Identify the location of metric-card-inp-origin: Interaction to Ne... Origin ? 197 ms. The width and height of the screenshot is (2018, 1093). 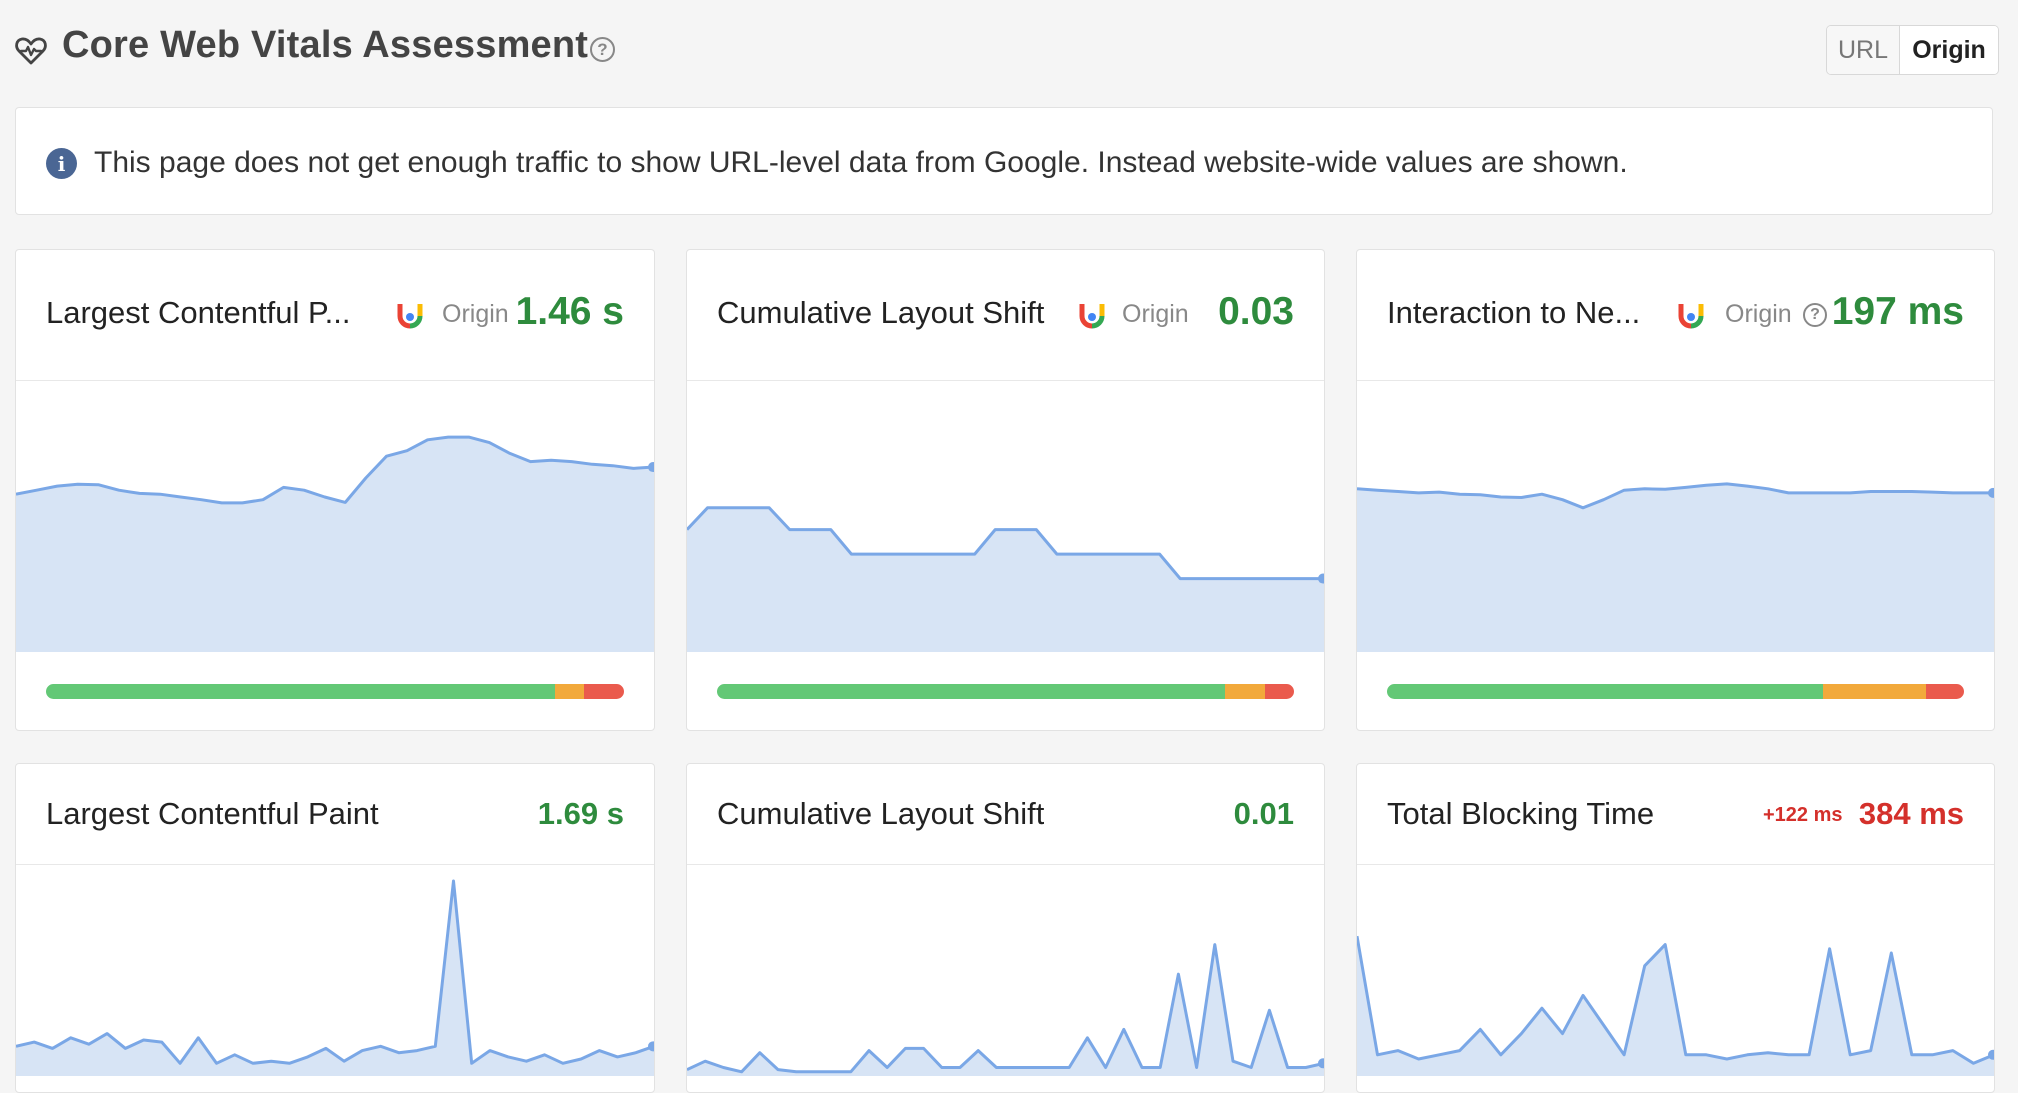
(1675, 490).